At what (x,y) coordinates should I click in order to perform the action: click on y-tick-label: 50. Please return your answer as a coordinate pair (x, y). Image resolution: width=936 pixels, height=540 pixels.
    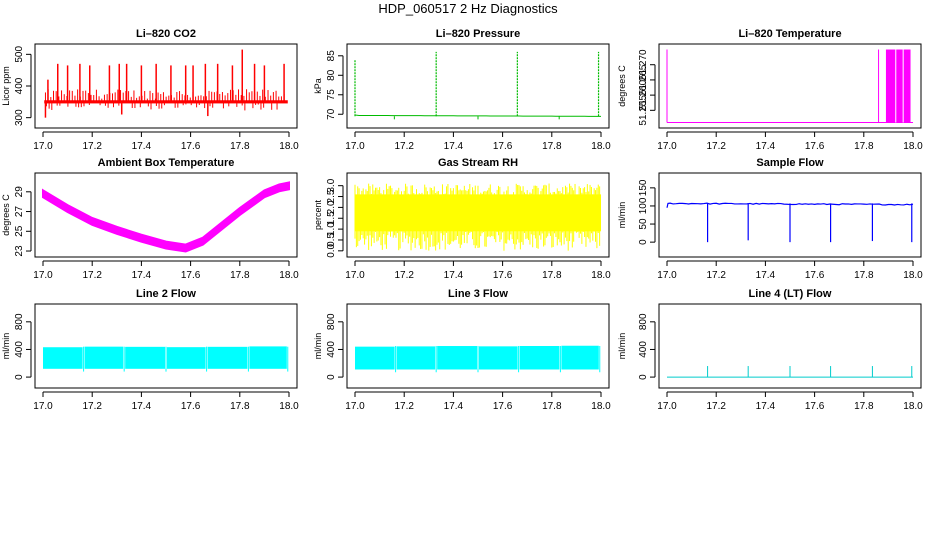
    Looking at the image, I should click on (643, 224).